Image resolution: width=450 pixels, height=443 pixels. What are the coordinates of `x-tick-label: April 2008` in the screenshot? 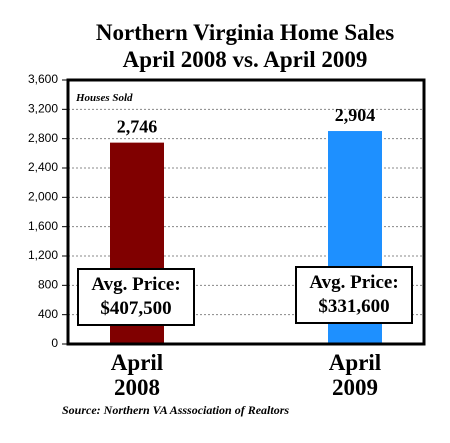 It's located at (137, 375).